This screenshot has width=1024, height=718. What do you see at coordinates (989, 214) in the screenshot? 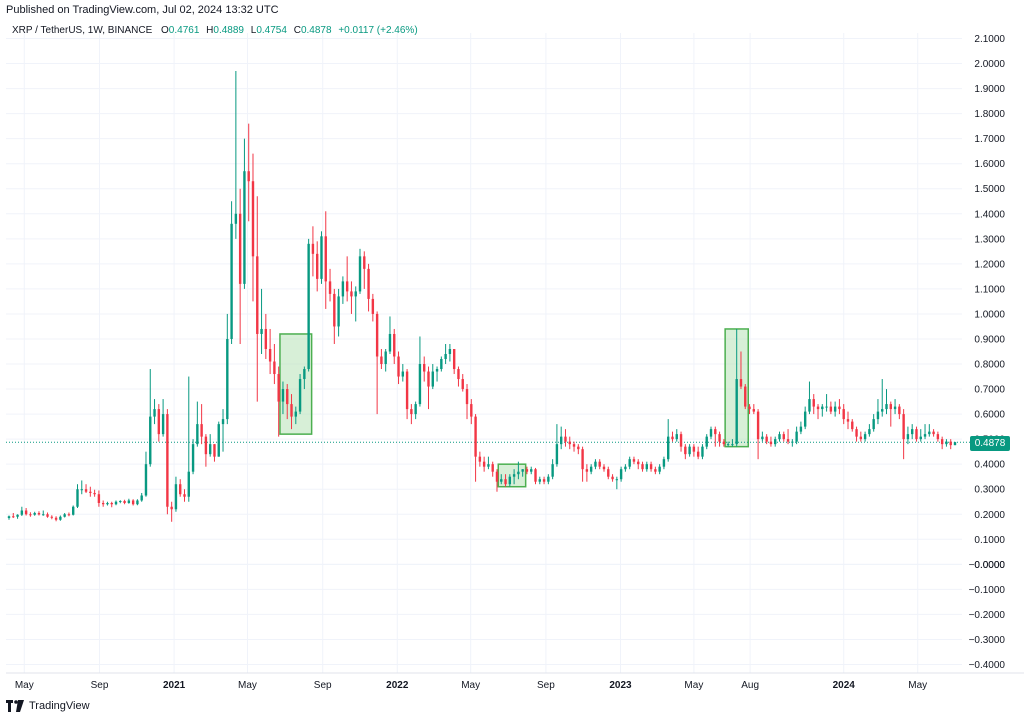
I see `y-tick-label: 1.4000` at bounding box center [989, 214].